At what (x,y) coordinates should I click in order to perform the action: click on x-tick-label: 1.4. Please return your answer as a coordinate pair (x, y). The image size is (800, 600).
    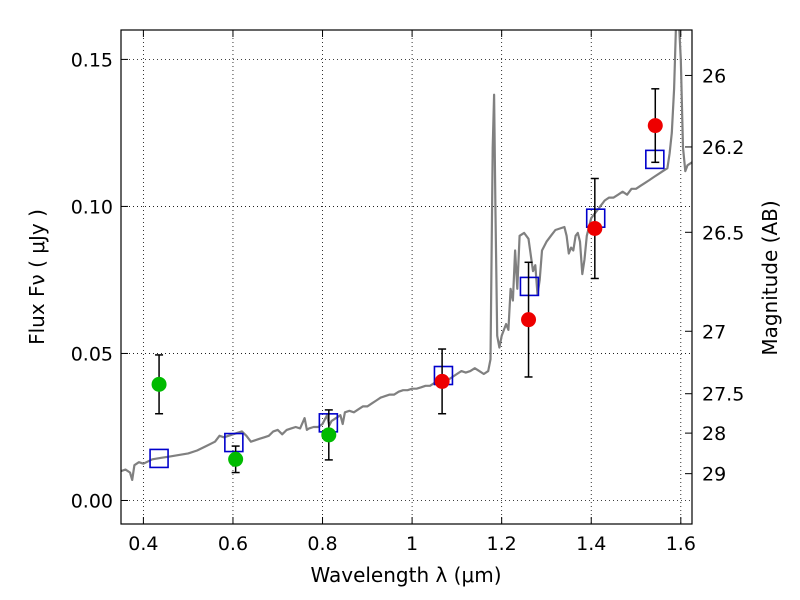
    Looking at the image, I should click on (591, 544).